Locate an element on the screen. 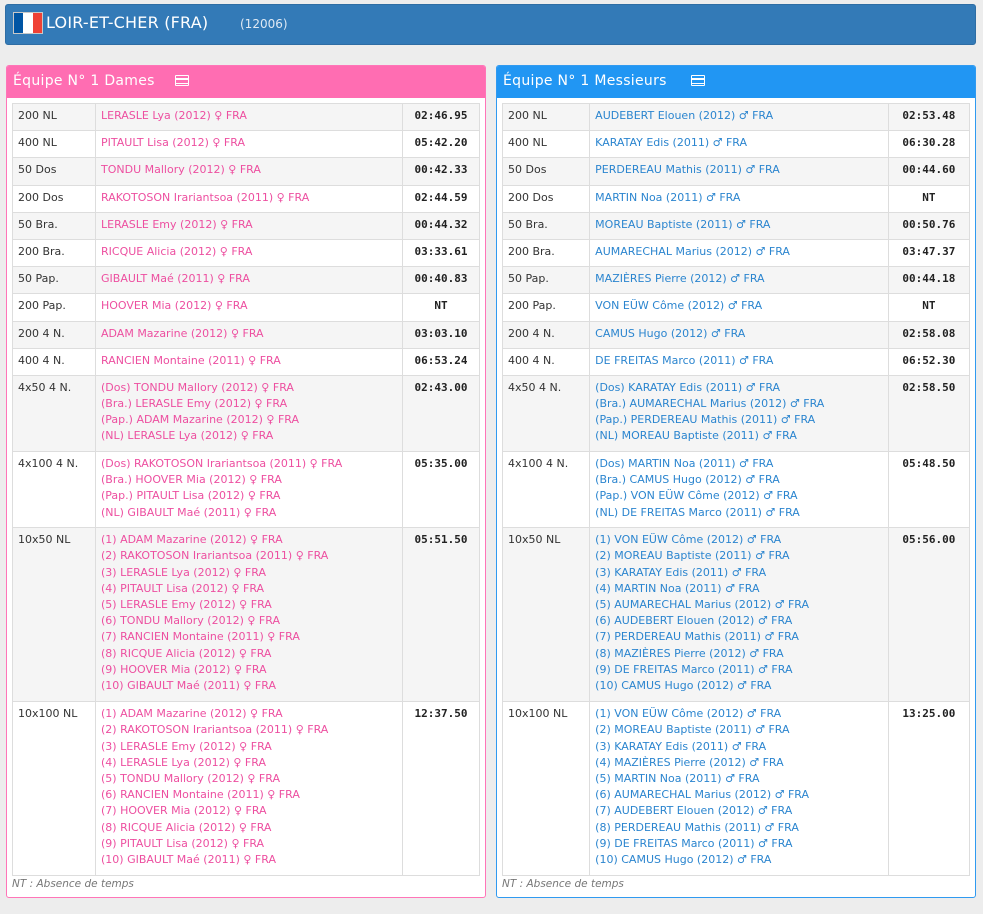  swimmer-link: (Pap.) PERDEREAU Mathis (2011) ♂ FRA is located at coordinates (705, 420).